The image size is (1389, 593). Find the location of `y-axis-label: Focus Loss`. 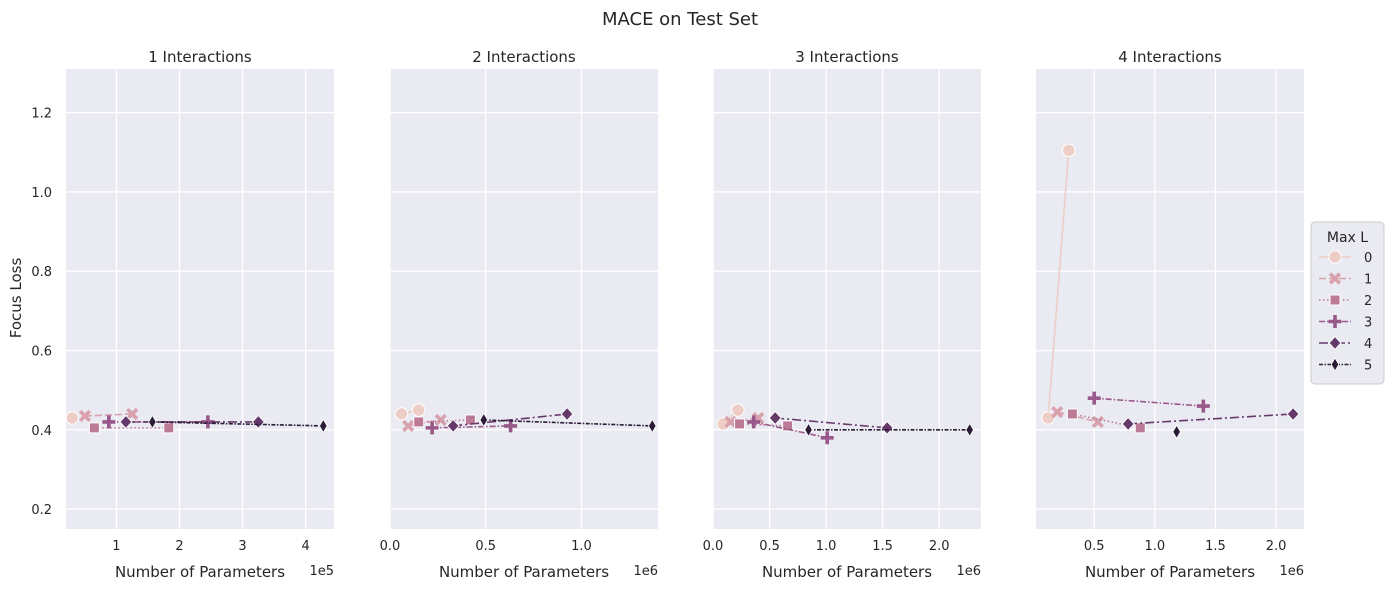

y-axis-label: Focus Loss is located at coordinates (16, 298).